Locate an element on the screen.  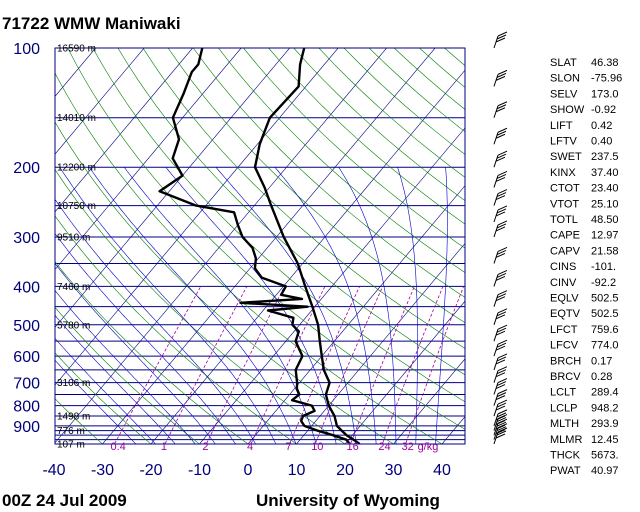
height-label: 9510 m is located at coordinates (73, 237).